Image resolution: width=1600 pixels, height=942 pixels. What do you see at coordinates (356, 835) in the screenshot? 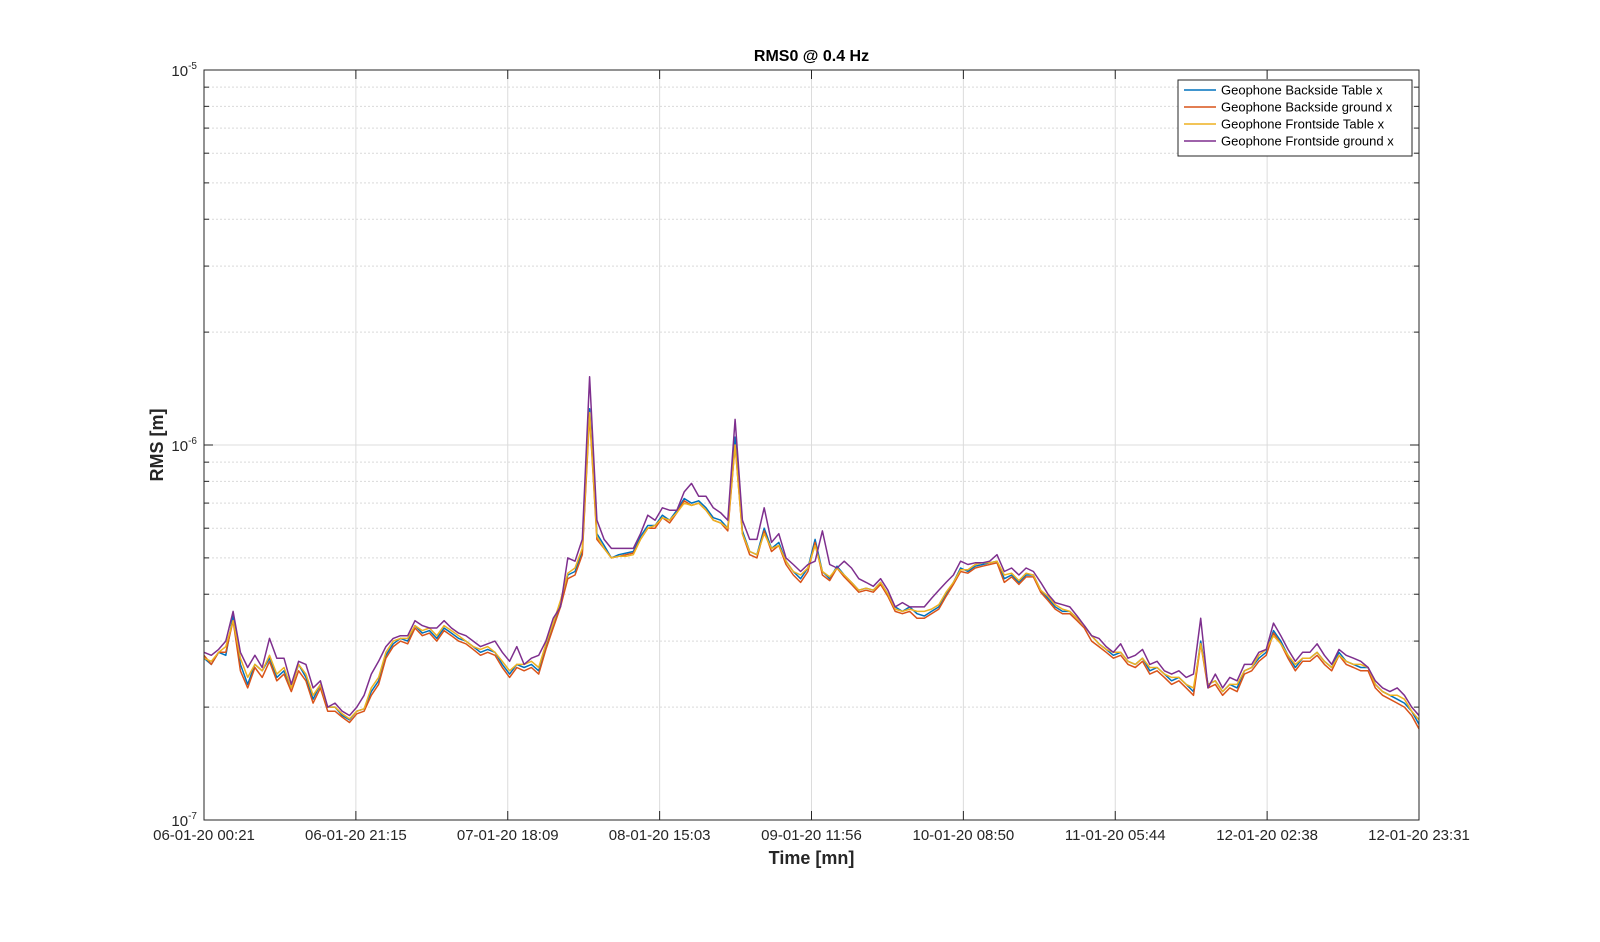
I see `x-tick-label: 06-01-20 21:15` at bounding box center [356, 835].